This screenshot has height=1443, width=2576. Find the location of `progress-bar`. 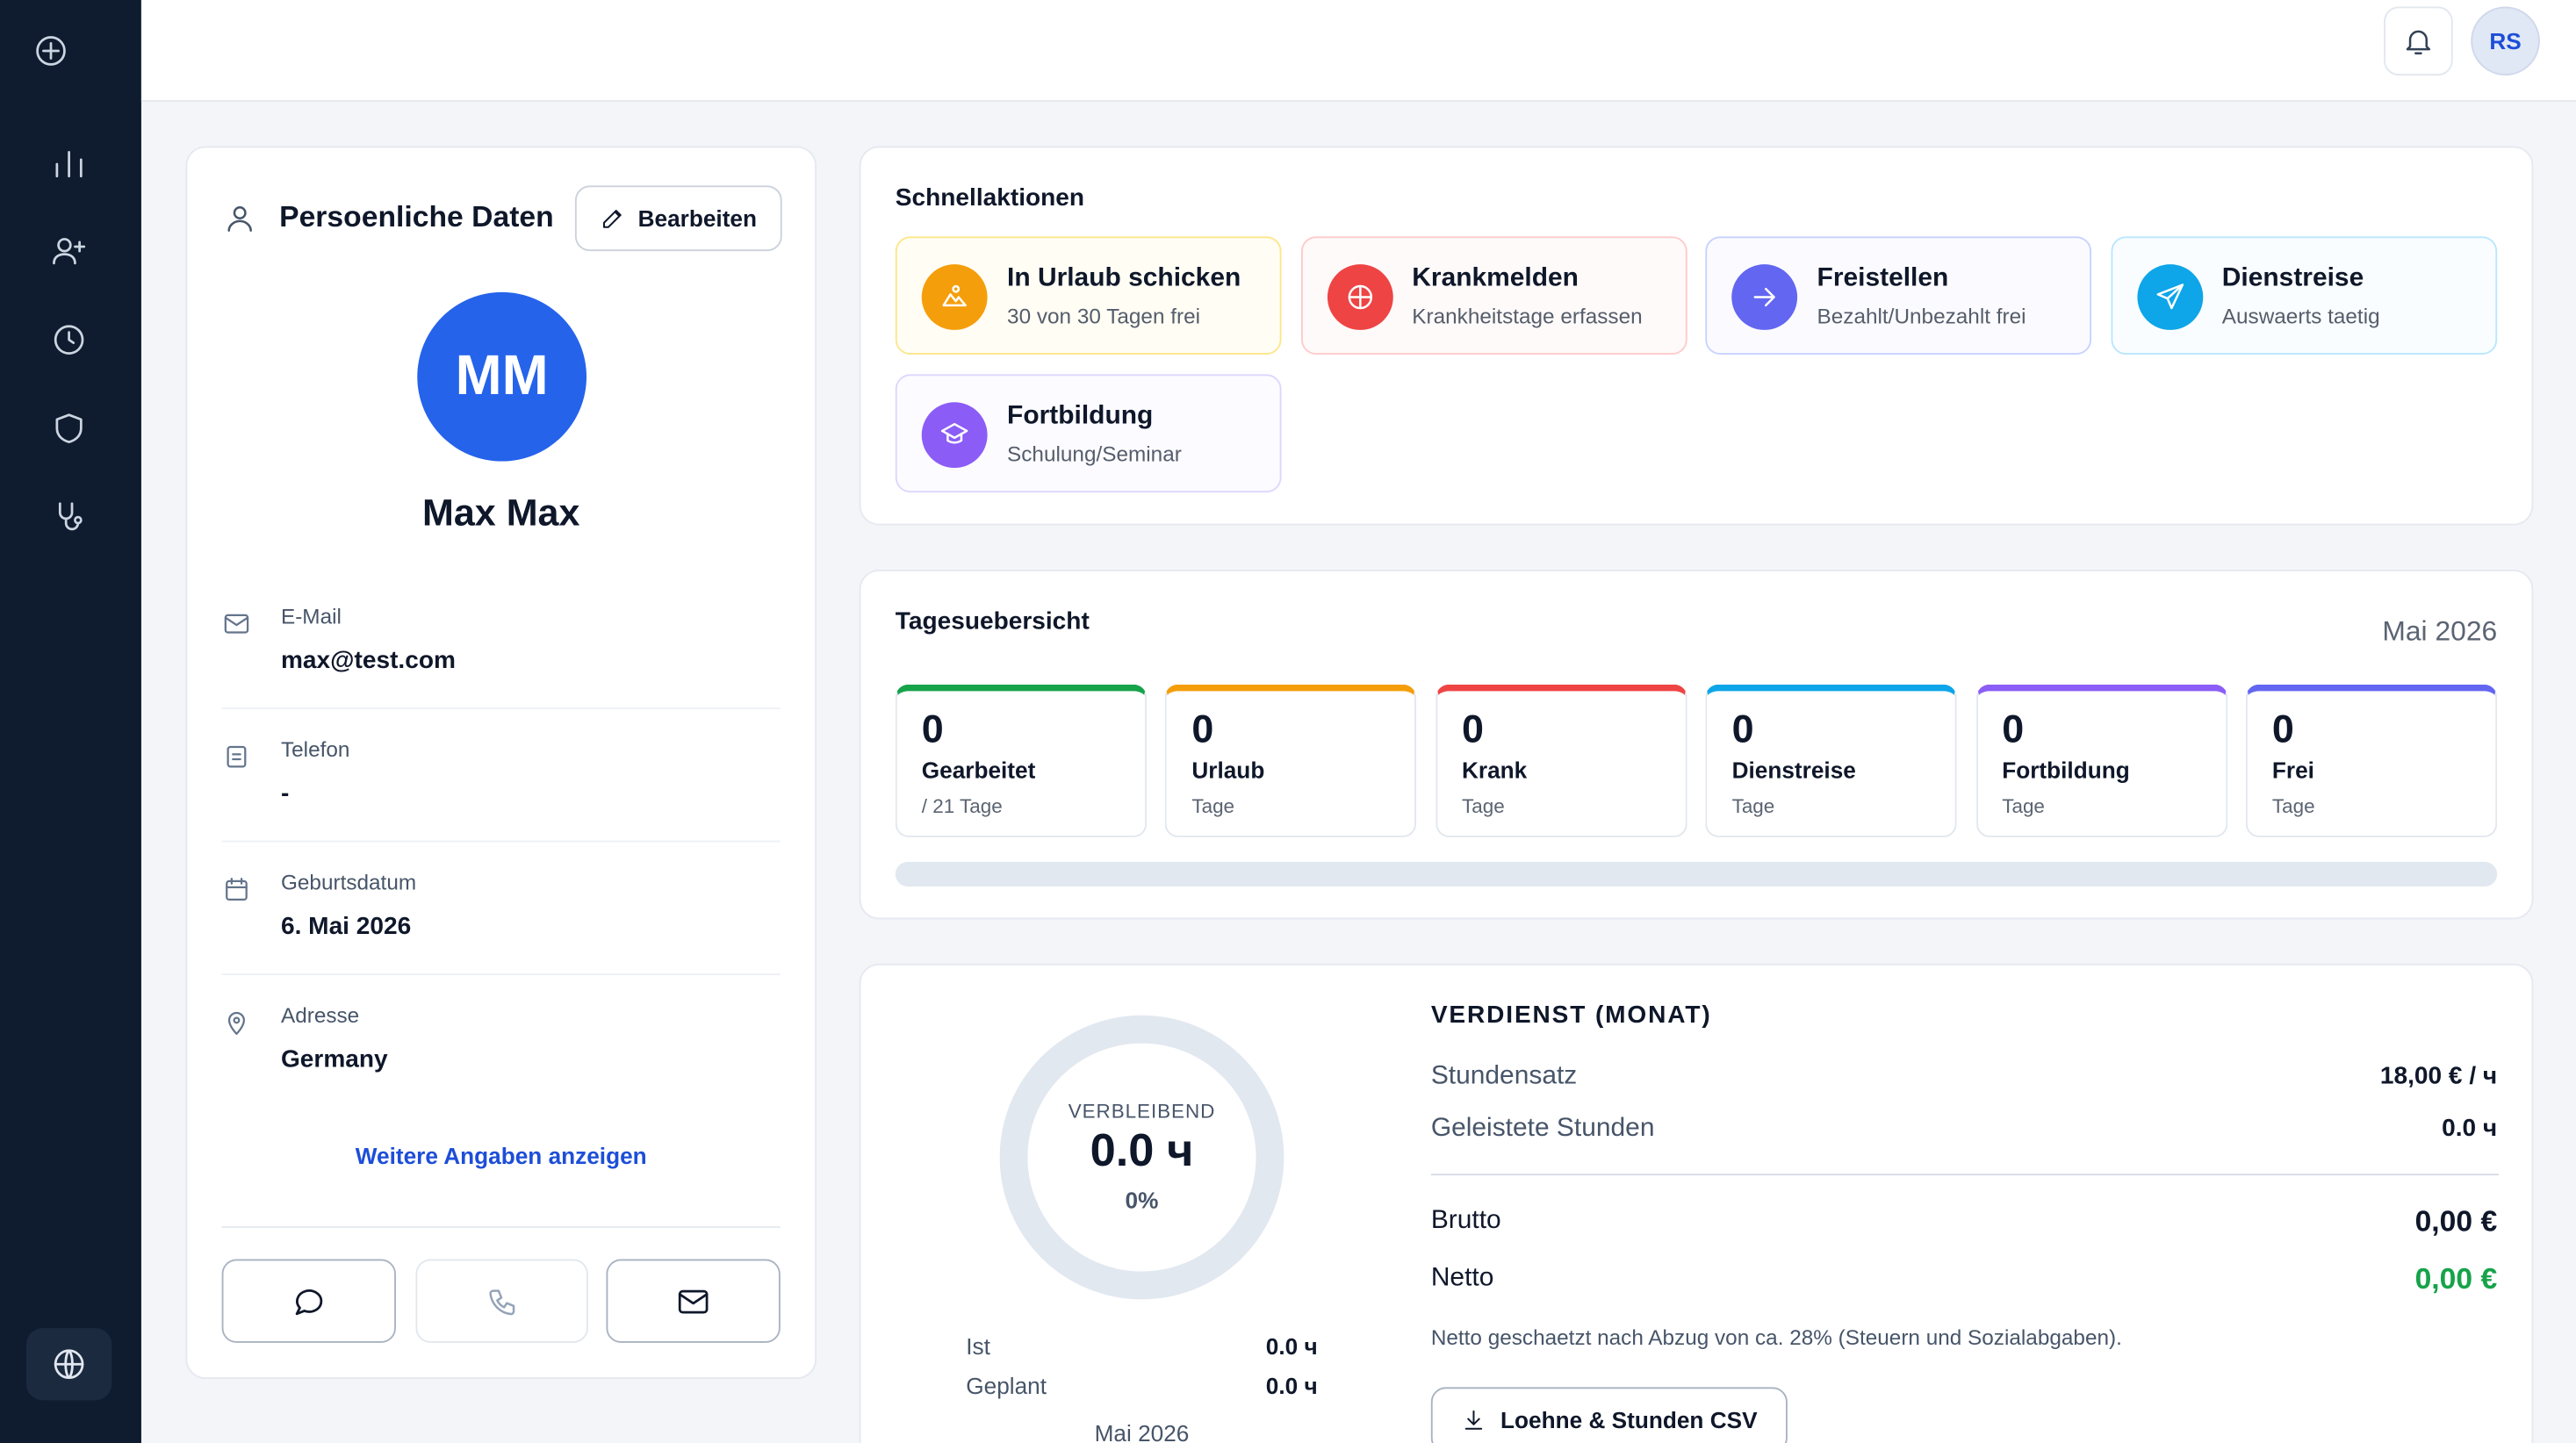

progress-bar is located at coordinates (1696, 874).